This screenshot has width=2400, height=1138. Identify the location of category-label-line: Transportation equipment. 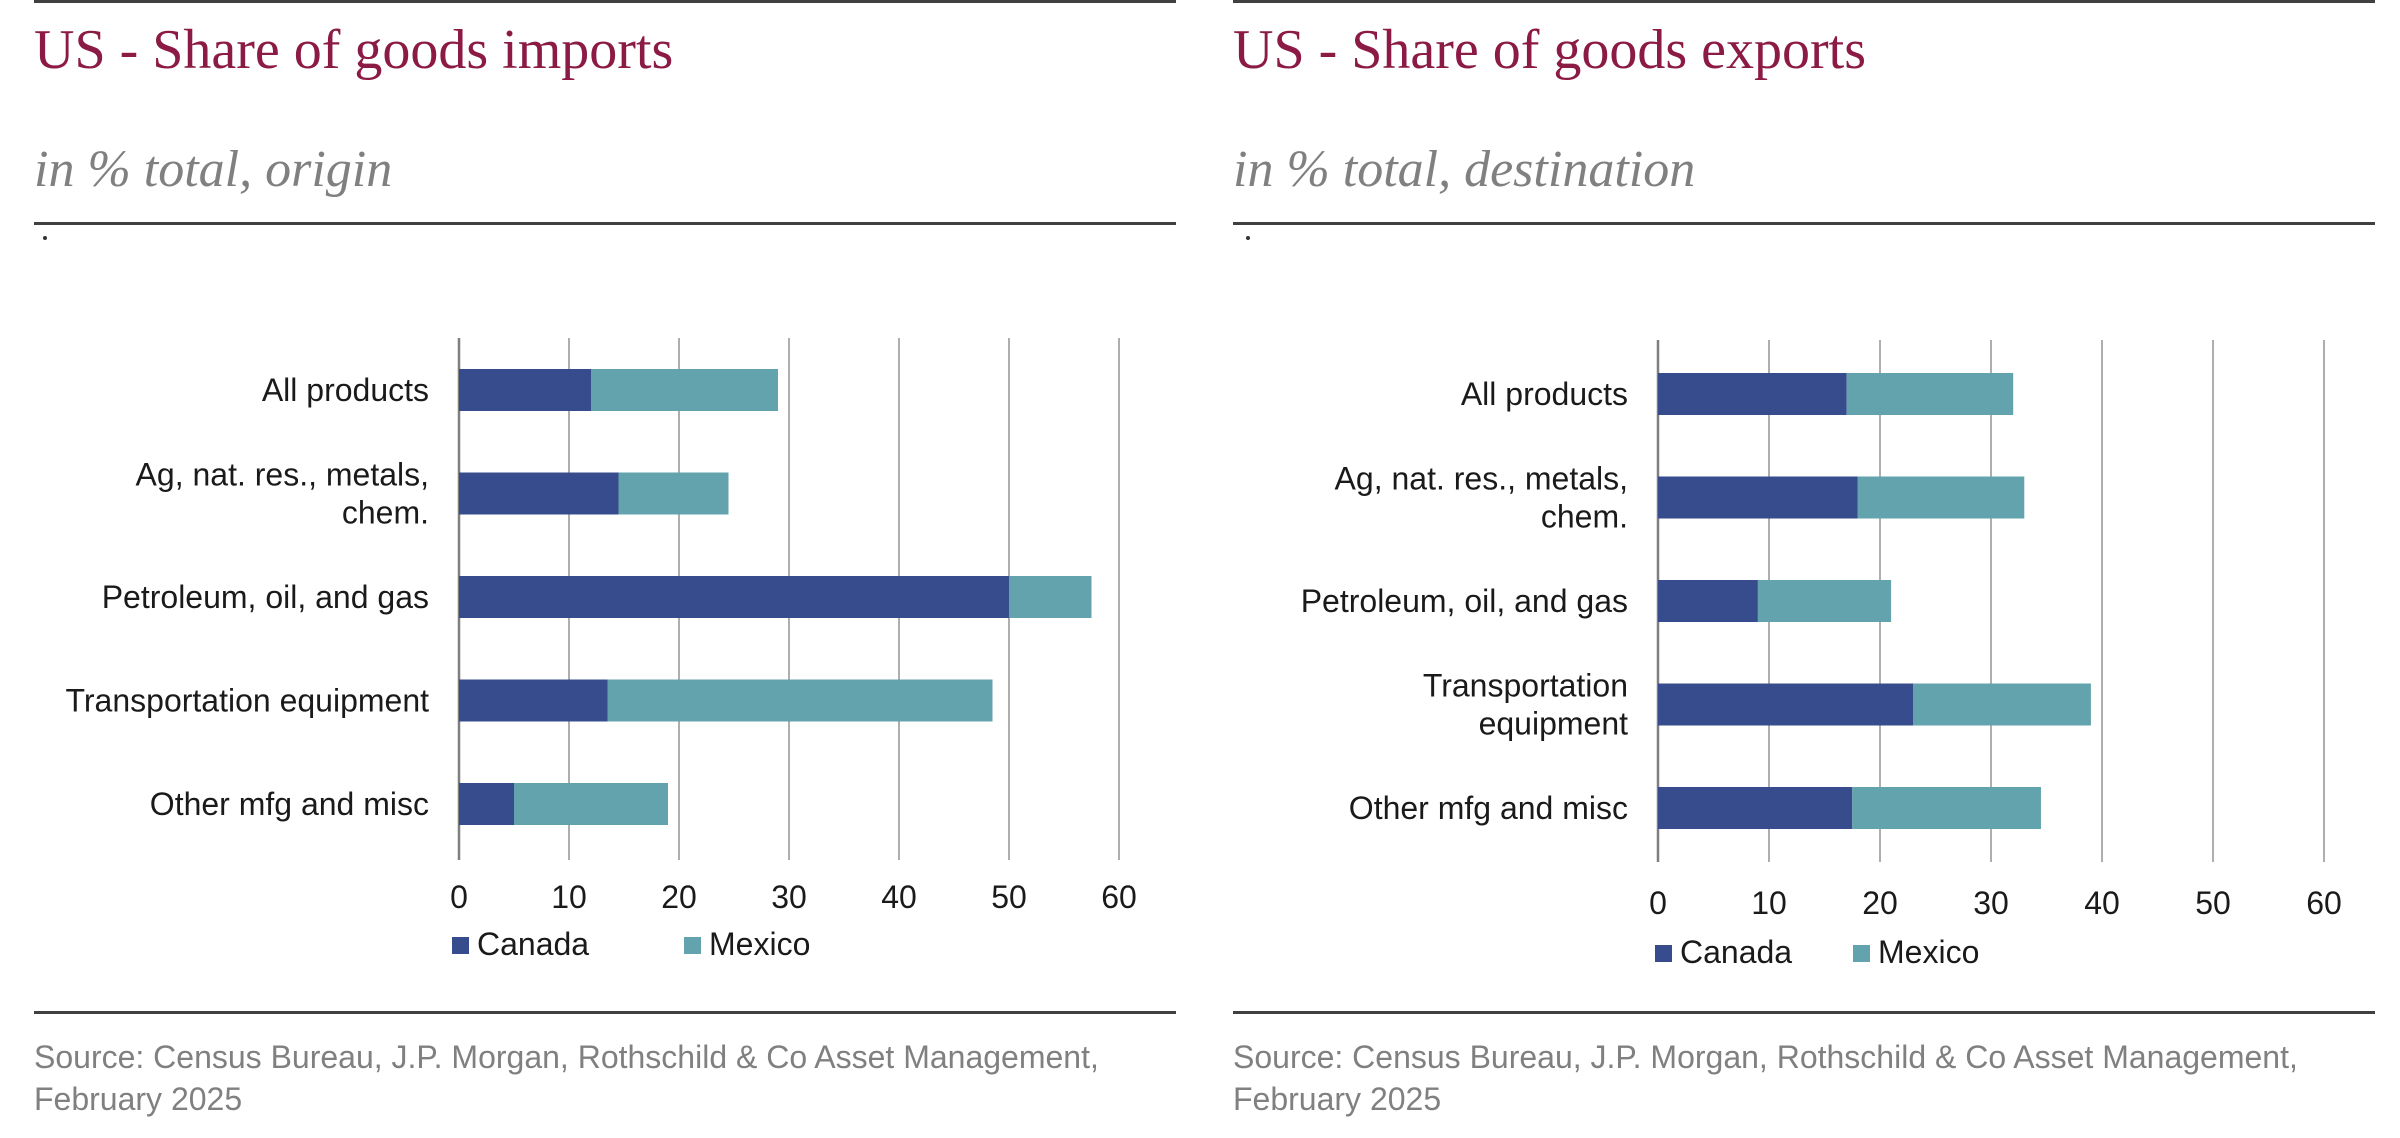
(248, 701).